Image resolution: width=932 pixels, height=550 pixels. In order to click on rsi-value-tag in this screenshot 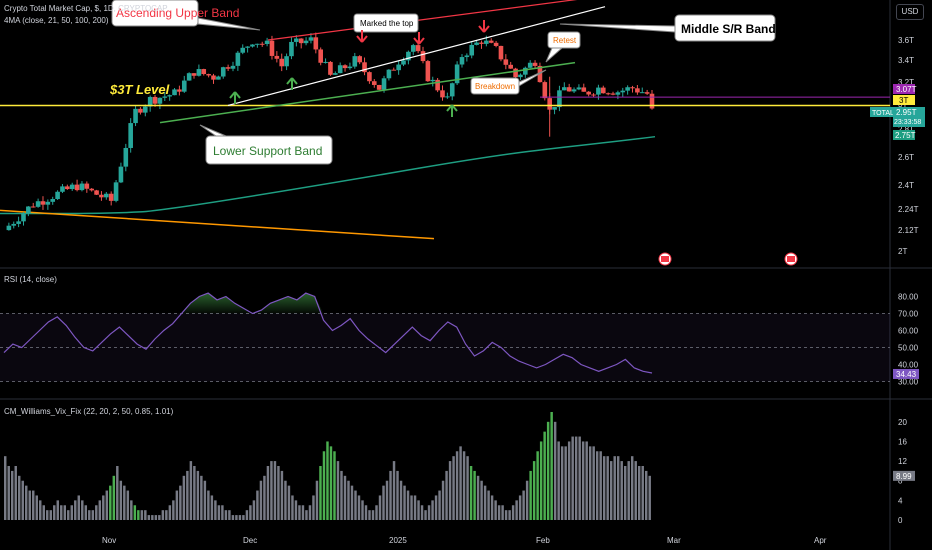, I will do `click(906, 373)`.